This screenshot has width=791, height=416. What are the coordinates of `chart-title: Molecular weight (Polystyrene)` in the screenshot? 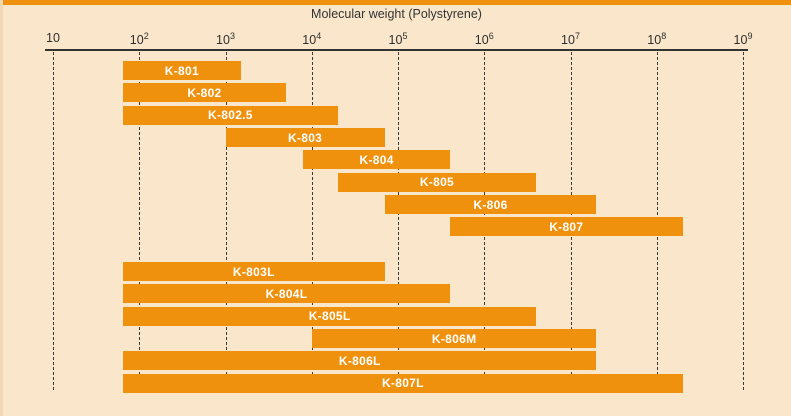 It's located at (396, 14).